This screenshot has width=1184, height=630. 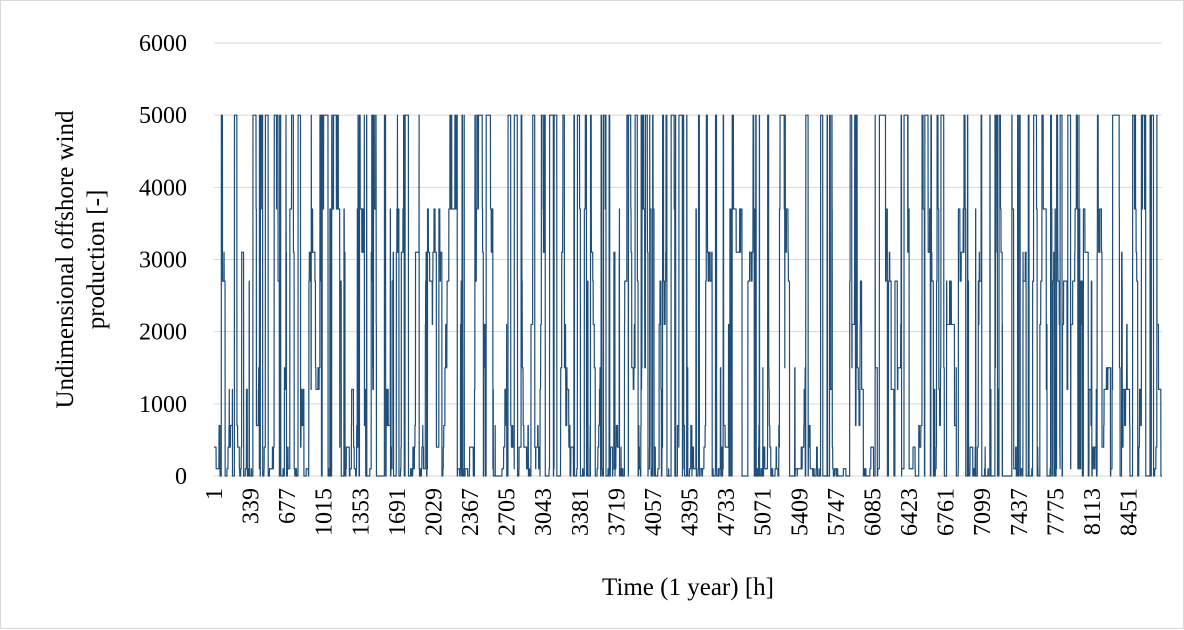 What do you see at coordinates (163, 44) in the screenshot?
I see `y-tick-label: 6000` at bounding box center [163, 44].